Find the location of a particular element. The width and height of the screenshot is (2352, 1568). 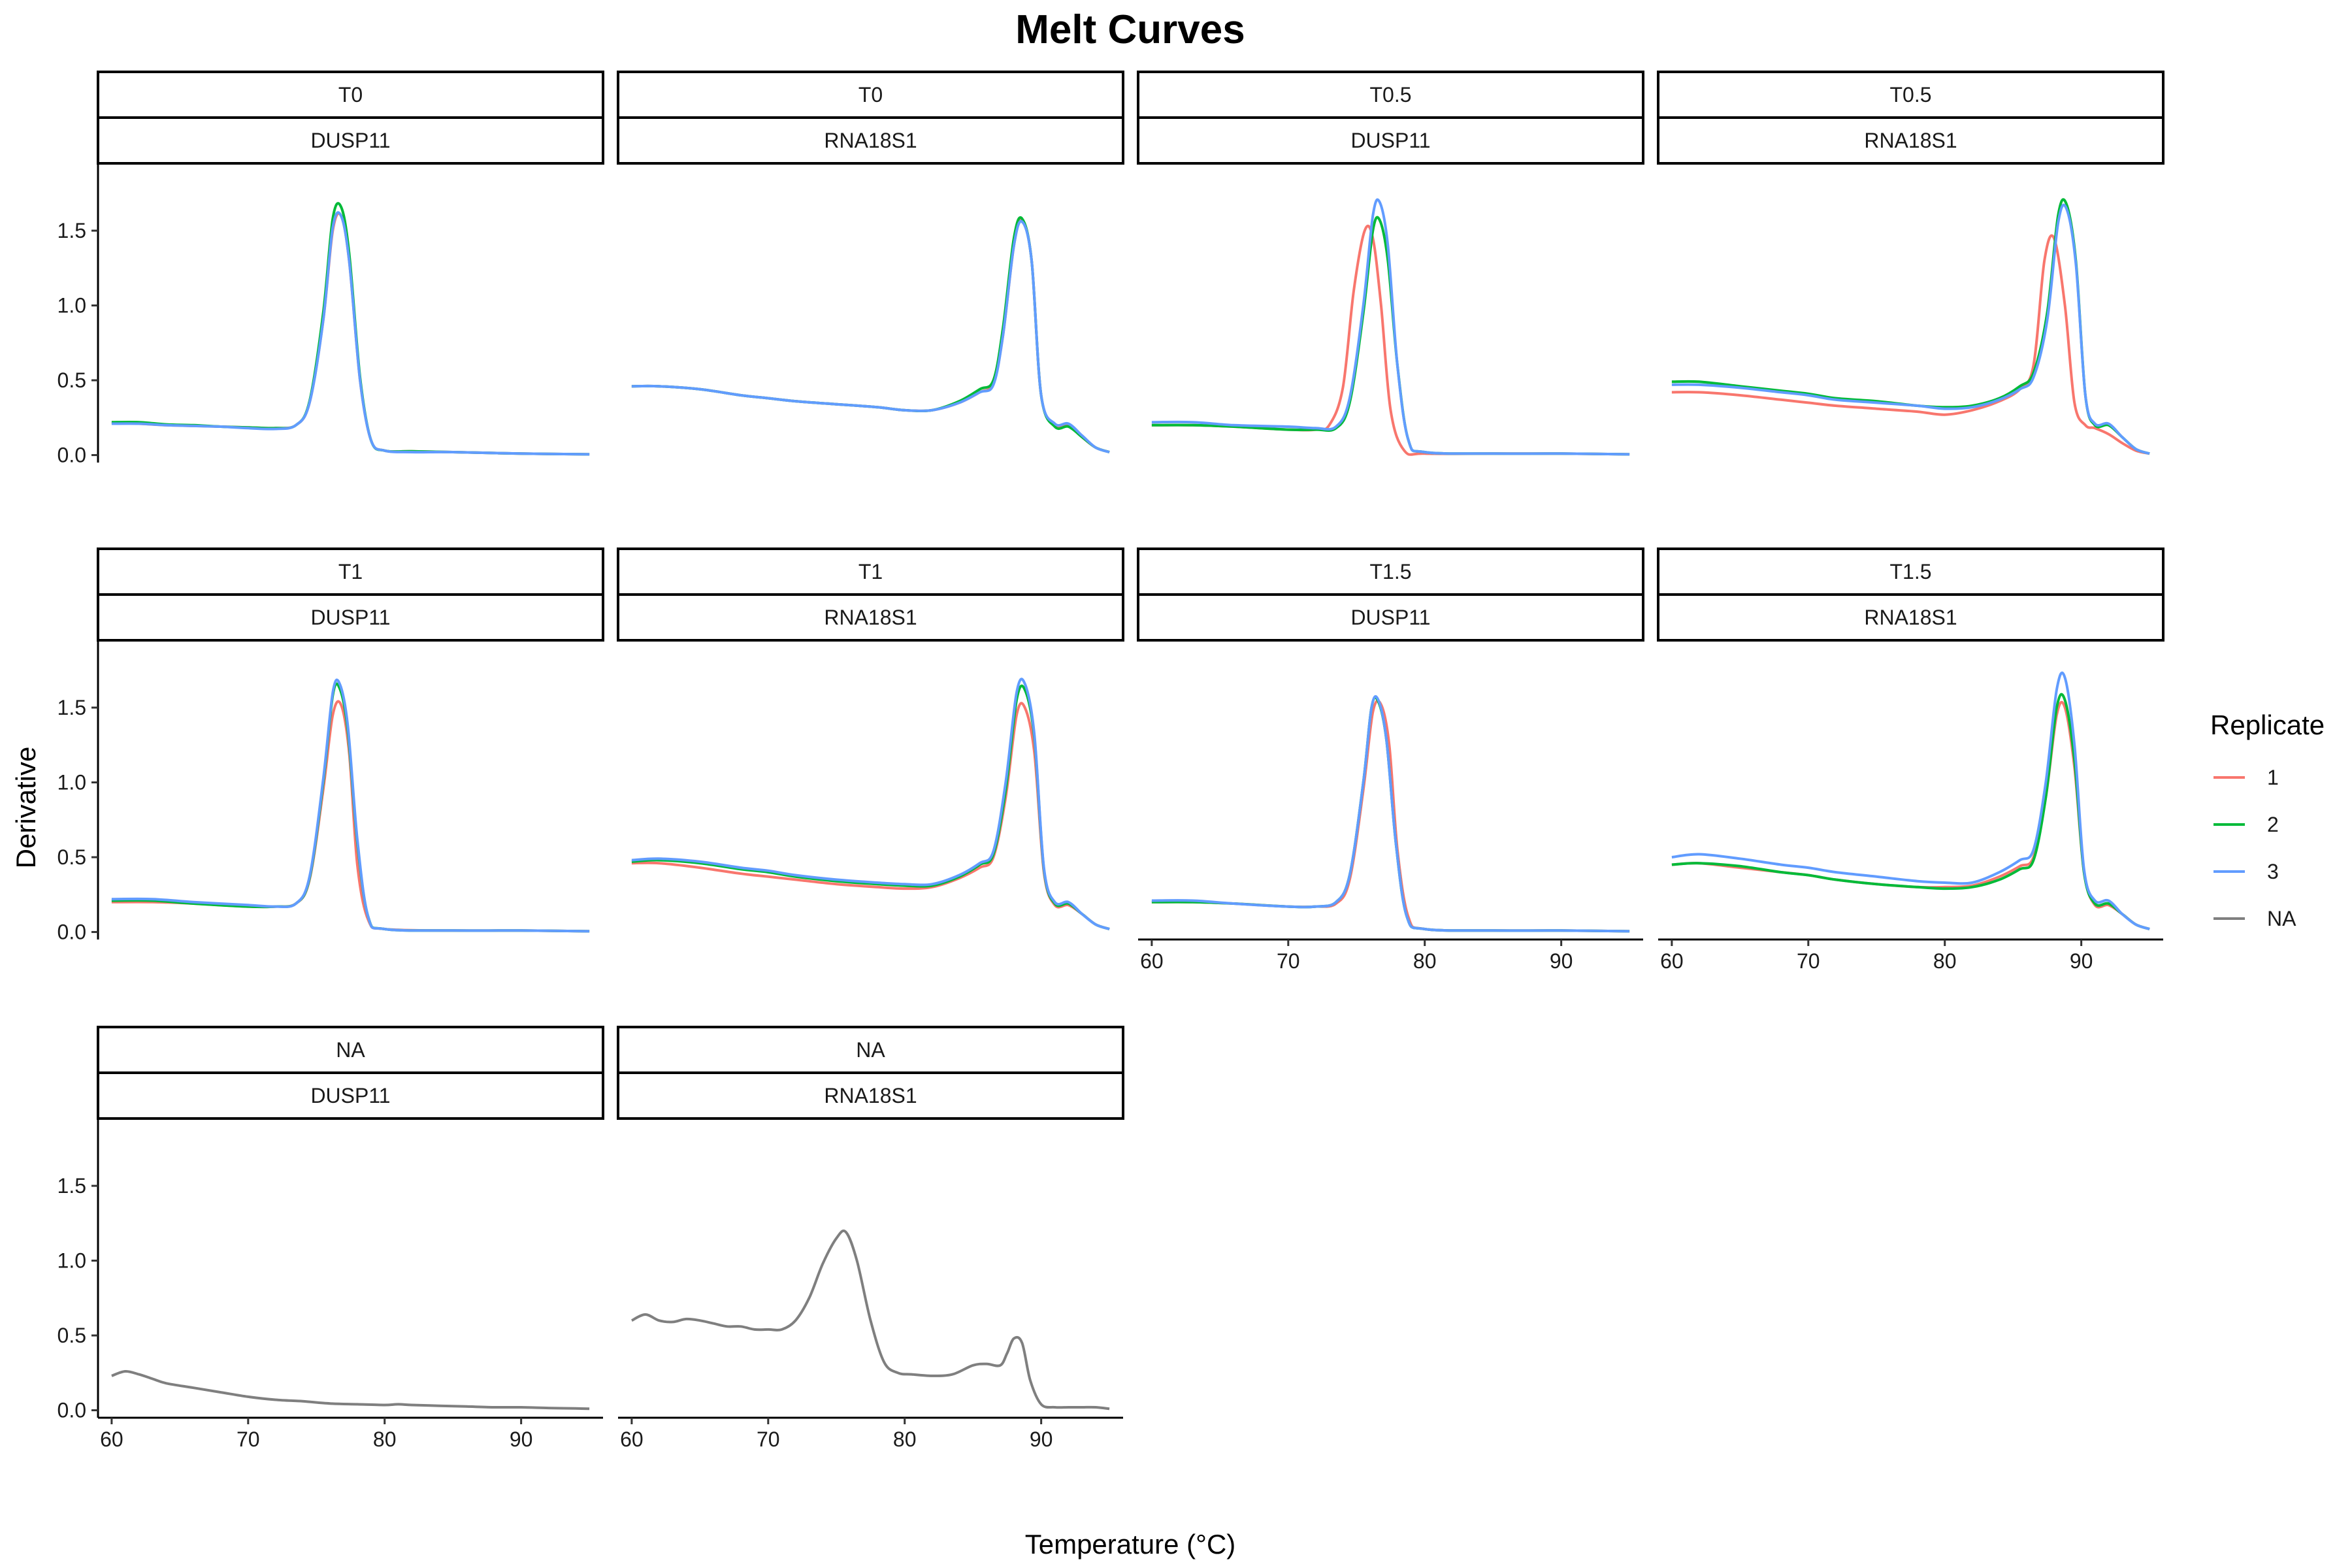

y-axis-title: Derivative is located at coordinates (25, 808).